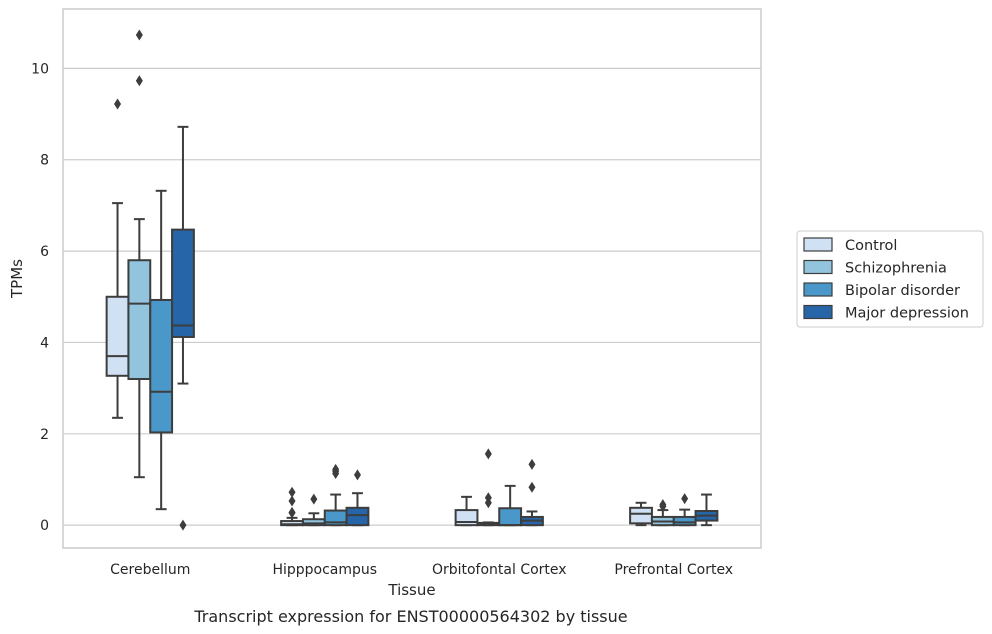 Image resolution: width=992 pixels, height=634 pixels. Describe the element at coordinates (411, 590) in the screenshot. I see `x-axis-label: Tissue` at that location.